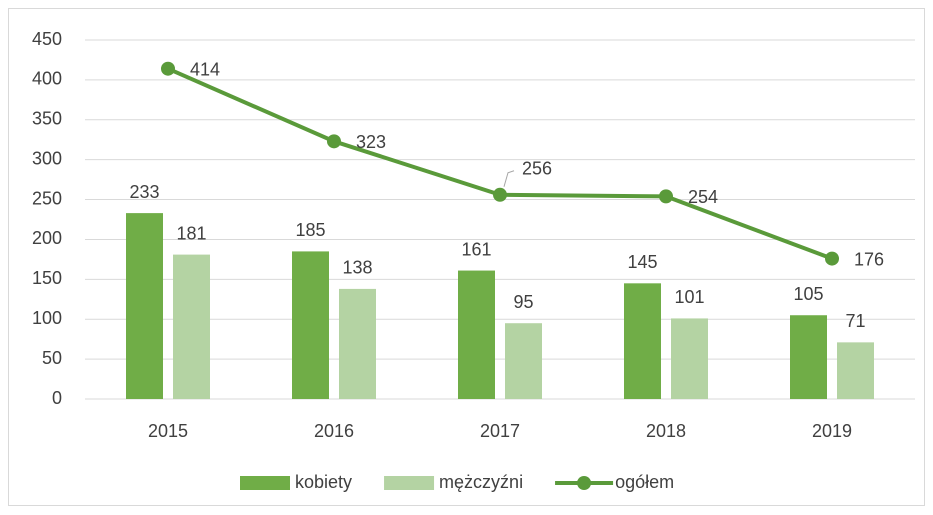 The width and height of the screenshot is (933, 515). What do you see at coordinates (832, 431) in the screenshot?
I see `x-tick-label: 2019` at bounding box center [832, 431].